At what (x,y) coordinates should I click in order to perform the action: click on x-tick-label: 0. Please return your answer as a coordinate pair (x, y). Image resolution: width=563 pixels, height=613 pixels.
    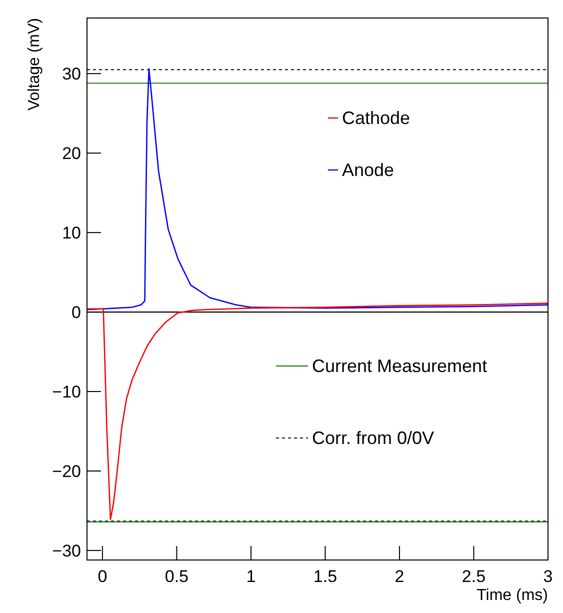
    Looking at the image, I should click on (103, 576).